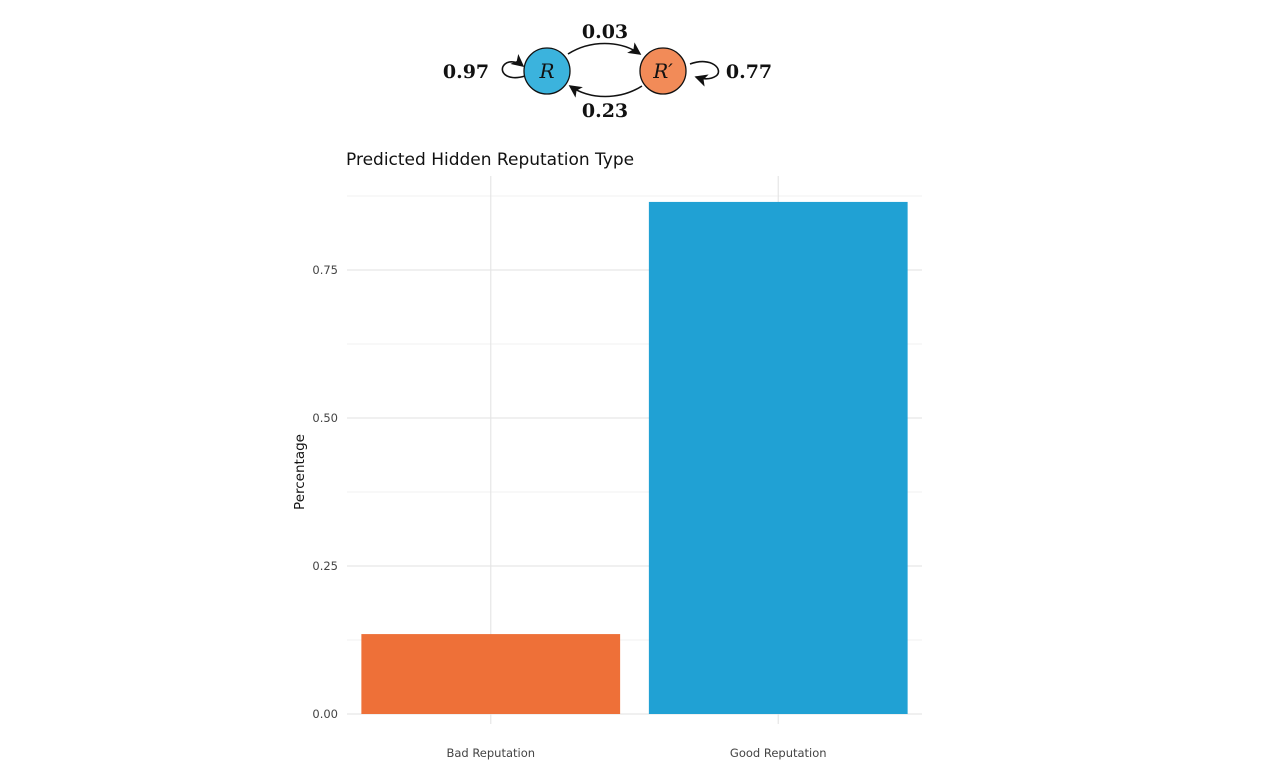  I want to click on edge-rp-to-r, so click(605, 91).